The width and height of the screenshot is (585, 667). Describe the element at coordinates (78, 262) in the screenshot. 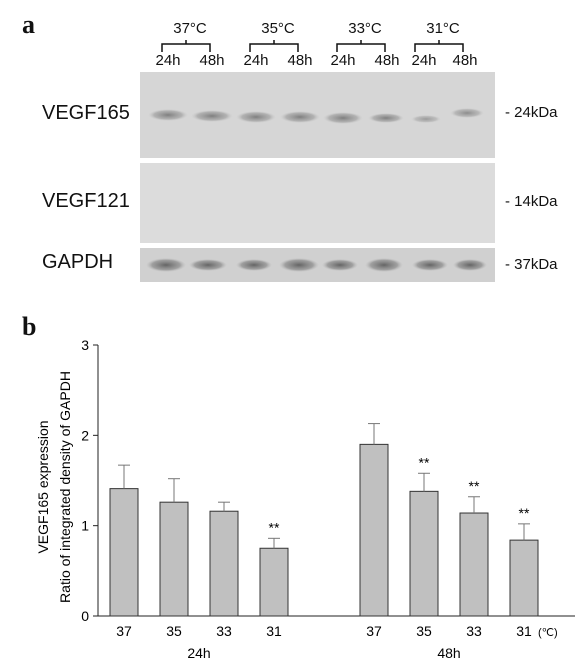

I see `blot-label-gapdh: GAPDH` at that location.